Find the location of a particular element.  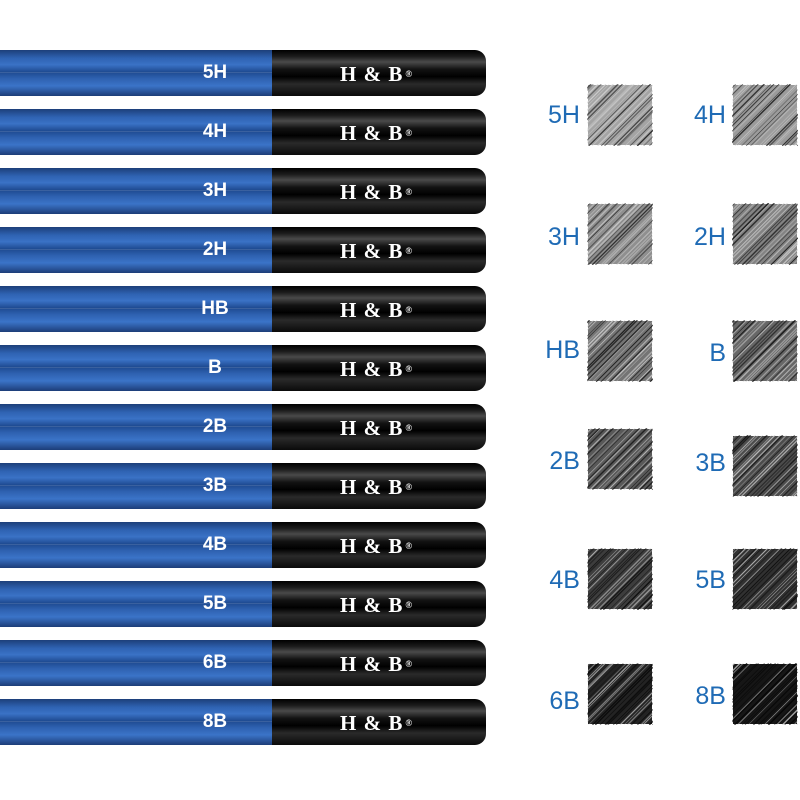

swatch-b is located at coordinates (765, 351).